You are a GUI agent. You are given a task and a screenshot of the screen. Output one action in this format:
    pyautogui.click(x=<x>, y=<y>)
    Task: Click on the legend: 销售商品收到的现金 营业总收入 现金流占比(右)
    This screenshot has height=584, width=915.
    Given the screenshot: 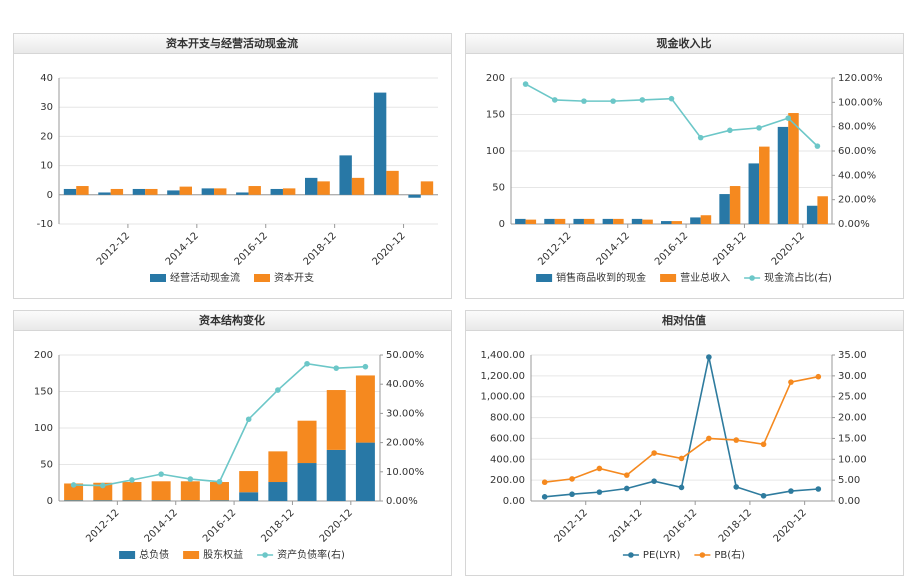 What is the action you would take?
    pyautogui.click(x=684, y=277)
    